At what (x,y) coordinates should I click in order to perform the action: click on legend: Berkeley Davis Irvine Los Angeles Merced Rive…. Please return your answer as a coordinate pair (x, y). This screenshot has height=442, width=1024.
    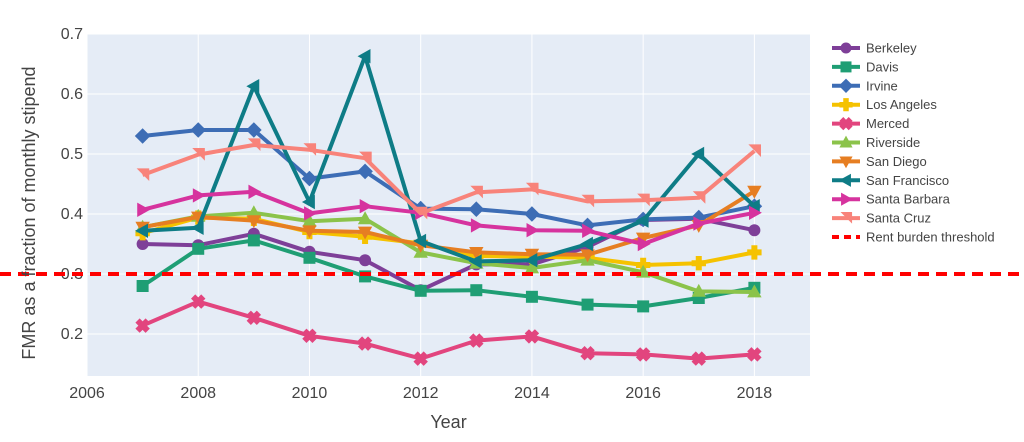
    Looking at the image, I should click on (913, 143).